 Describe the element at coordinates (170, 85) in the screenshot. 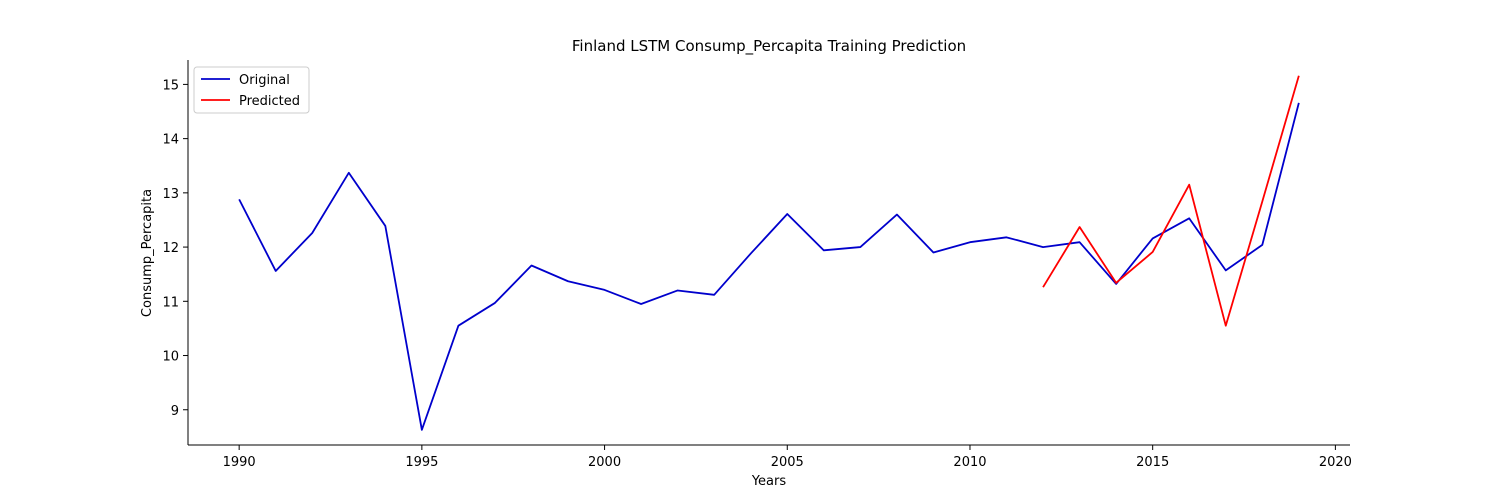

I see `y-tick-label: 15` at that location.